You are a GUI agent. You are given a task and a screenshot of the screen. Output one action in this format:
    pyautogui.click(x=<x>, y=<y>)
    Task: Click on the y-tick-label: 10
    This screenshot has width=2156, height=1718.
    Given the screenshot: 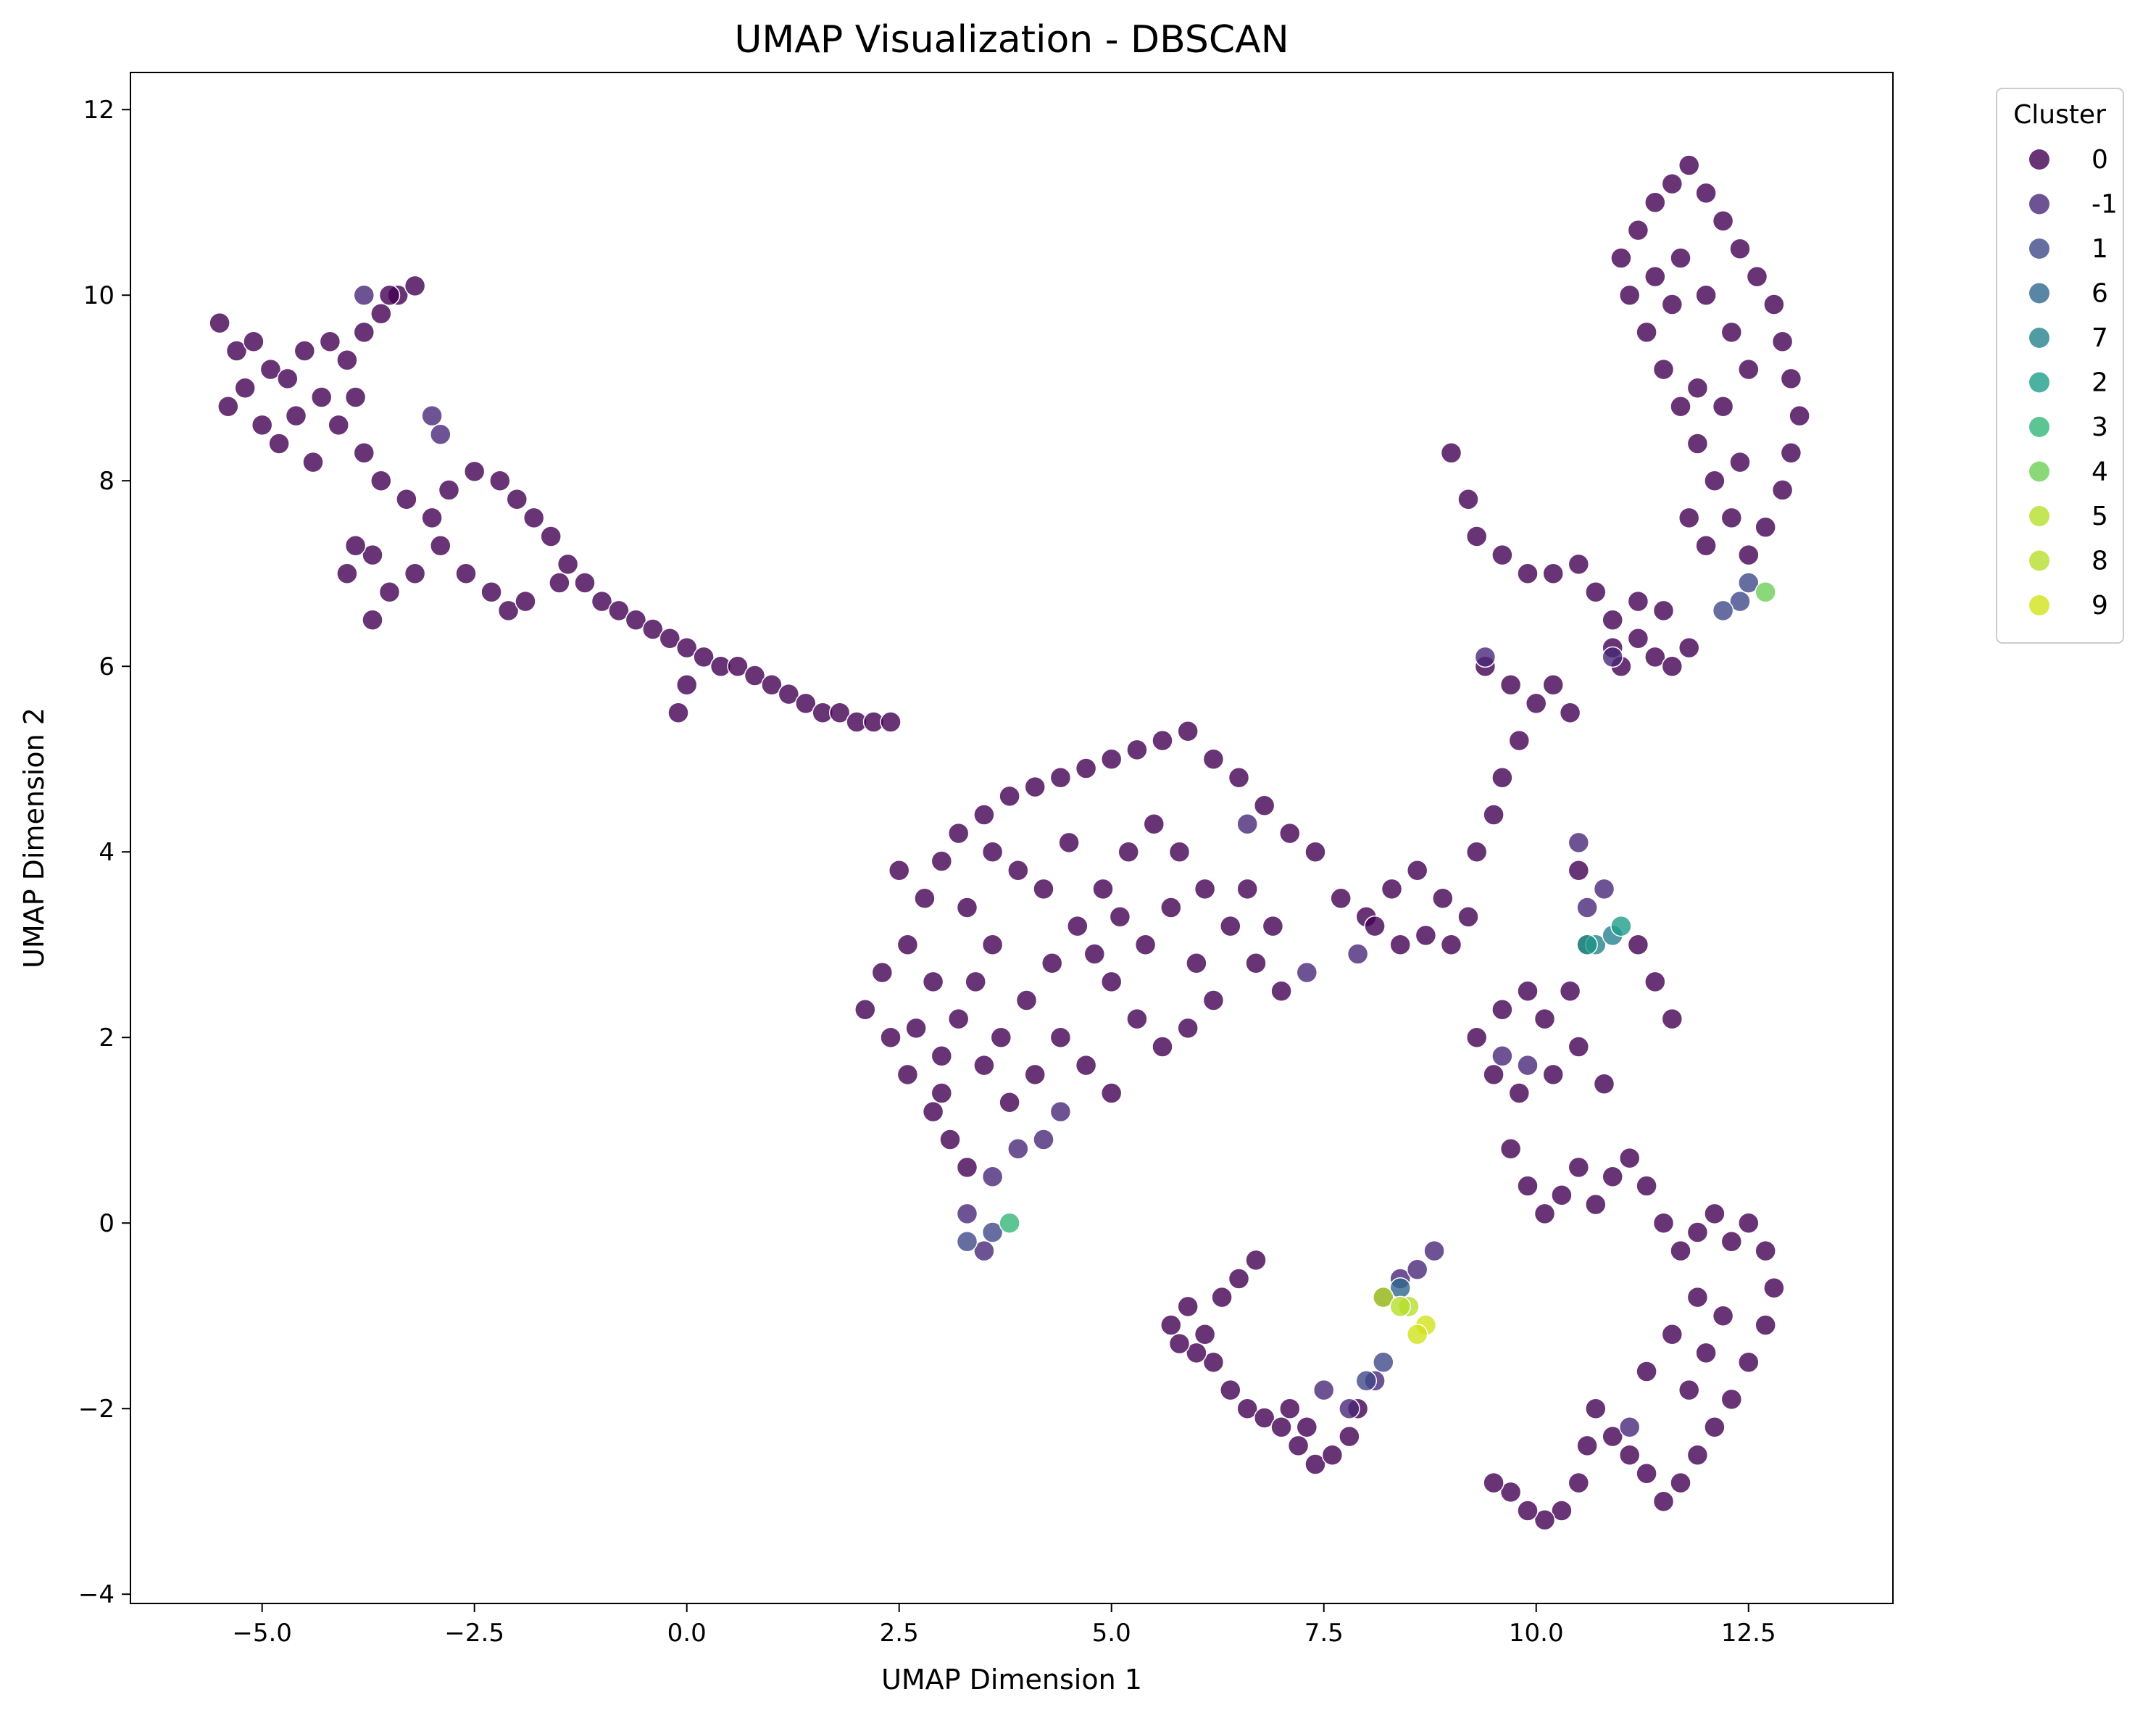 What is the action you would take?
    pyautogui.click(x=99, y=295)
    